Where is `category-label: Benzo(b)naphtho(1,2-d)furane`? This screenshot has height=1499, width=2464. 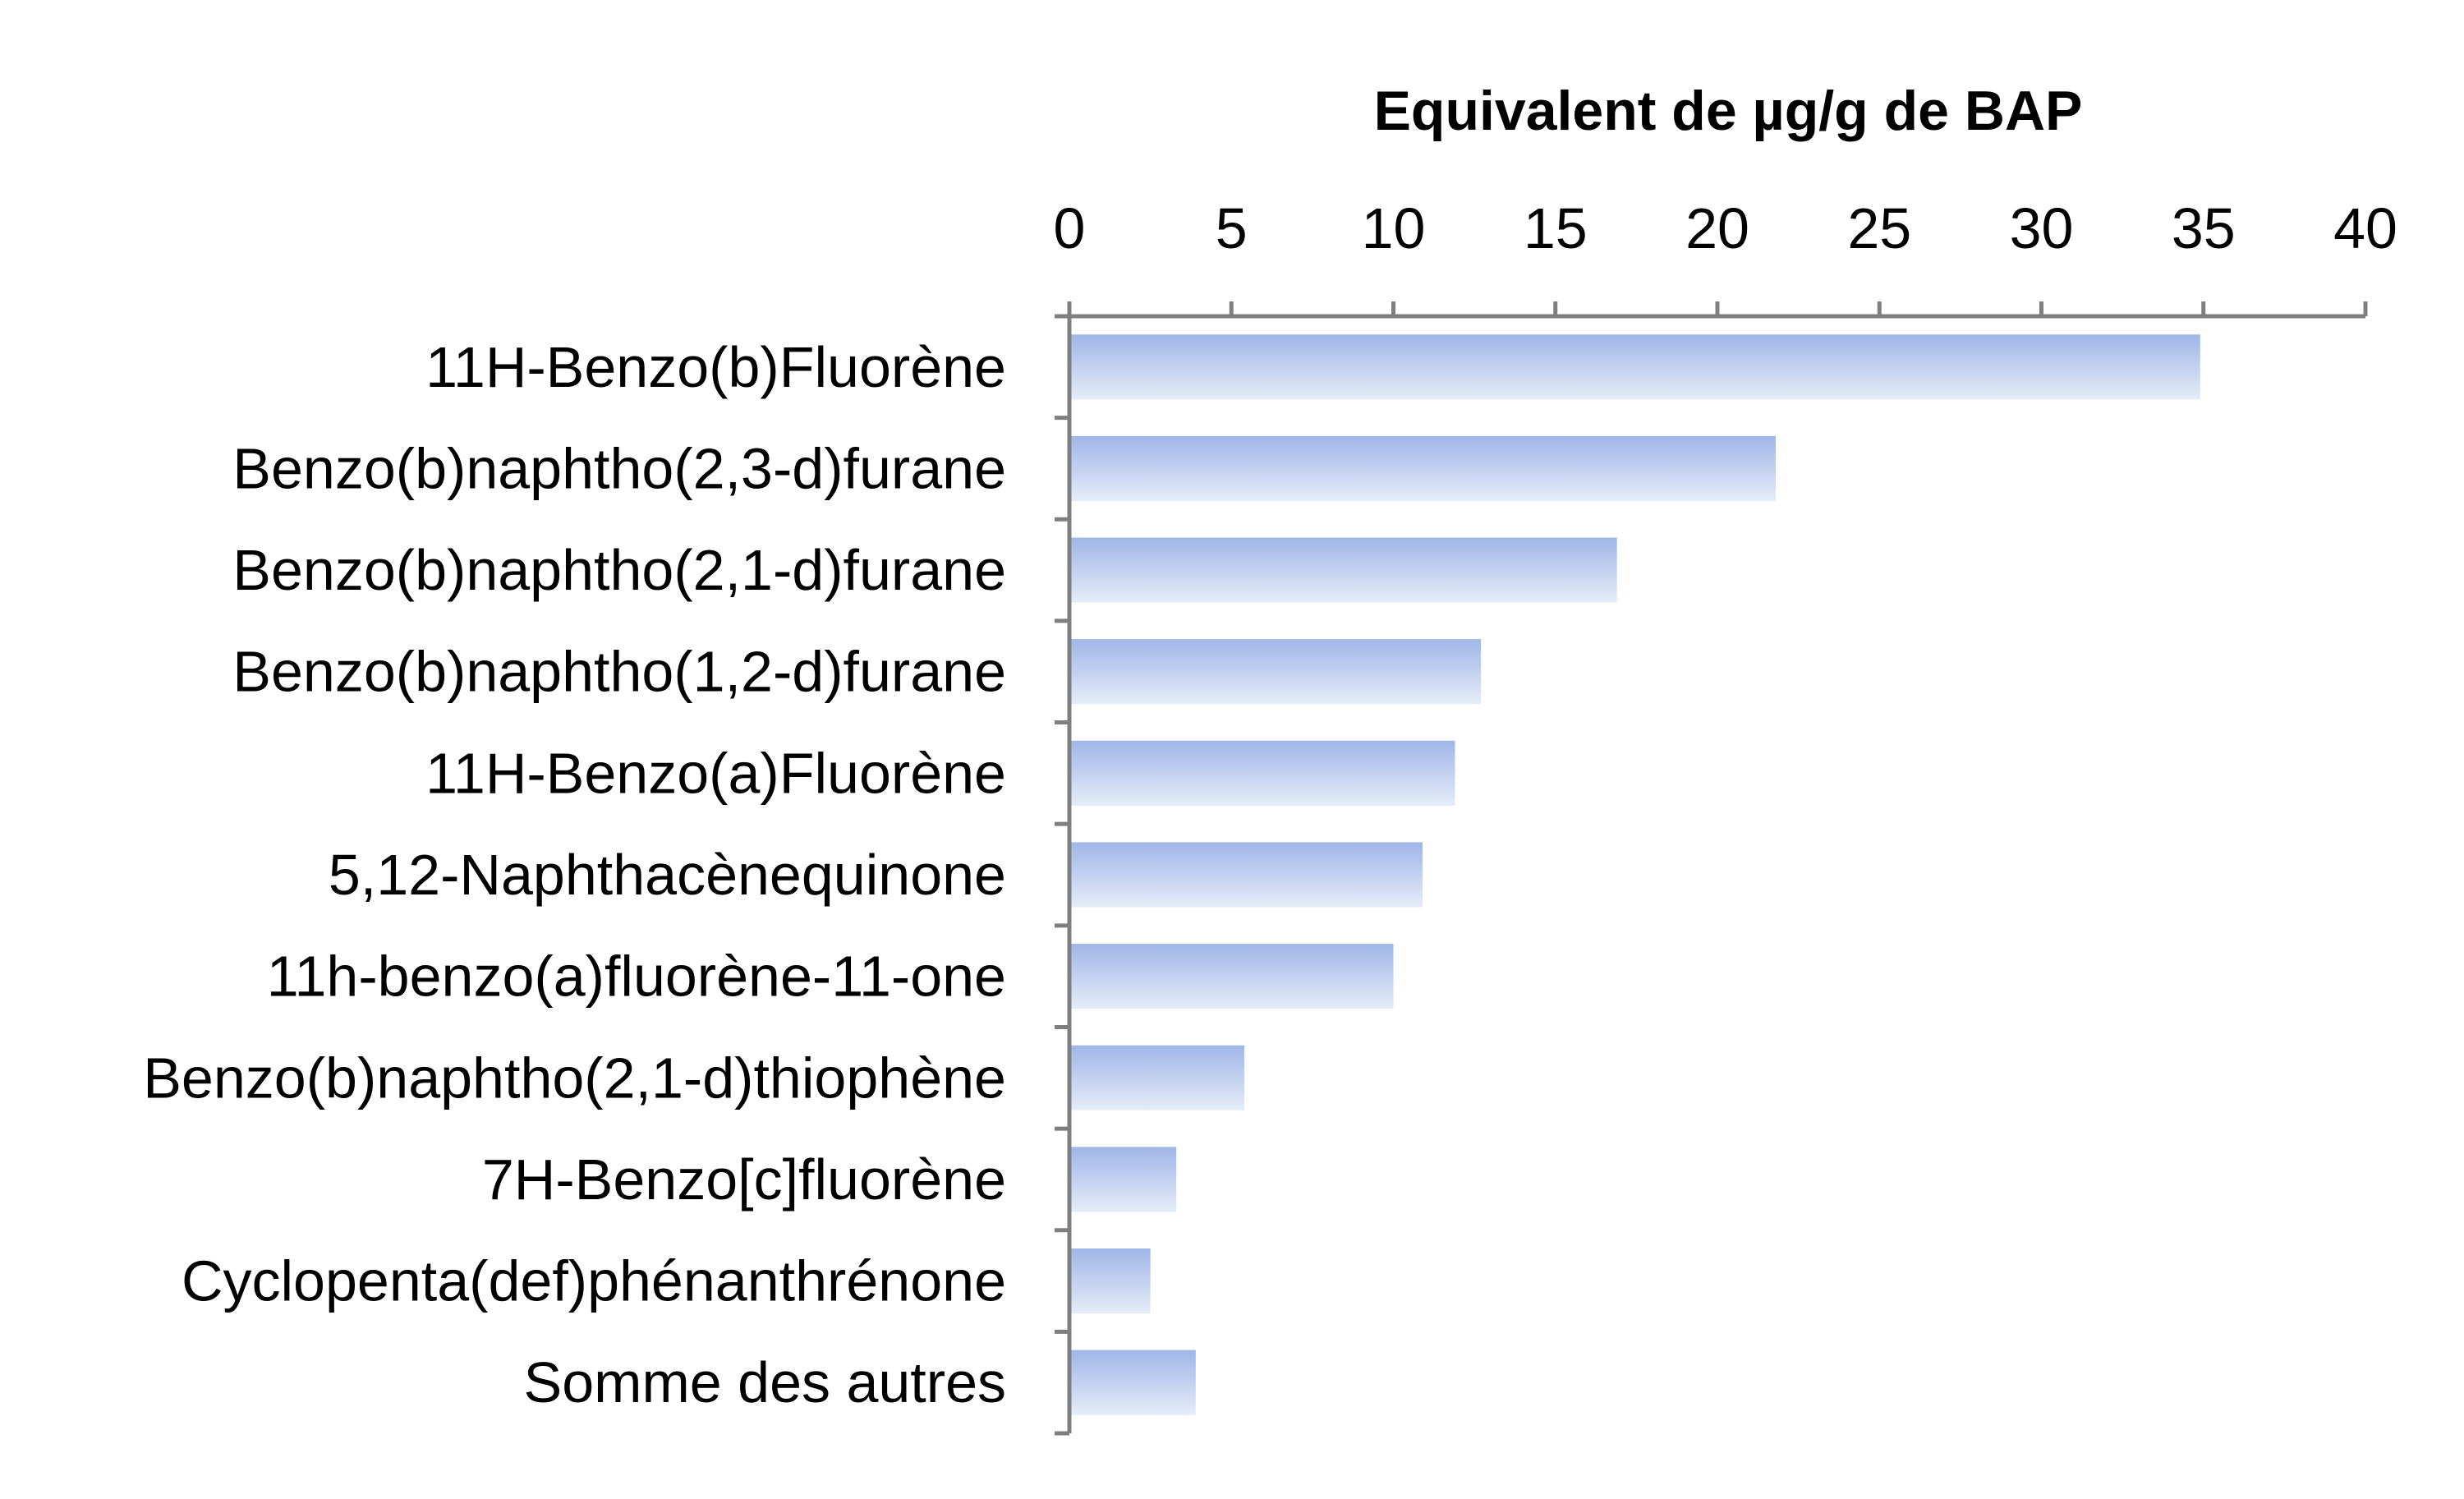
category-label: Benzo(b)naphtho(1,2-d)furane is located at coordinates (619, 672).